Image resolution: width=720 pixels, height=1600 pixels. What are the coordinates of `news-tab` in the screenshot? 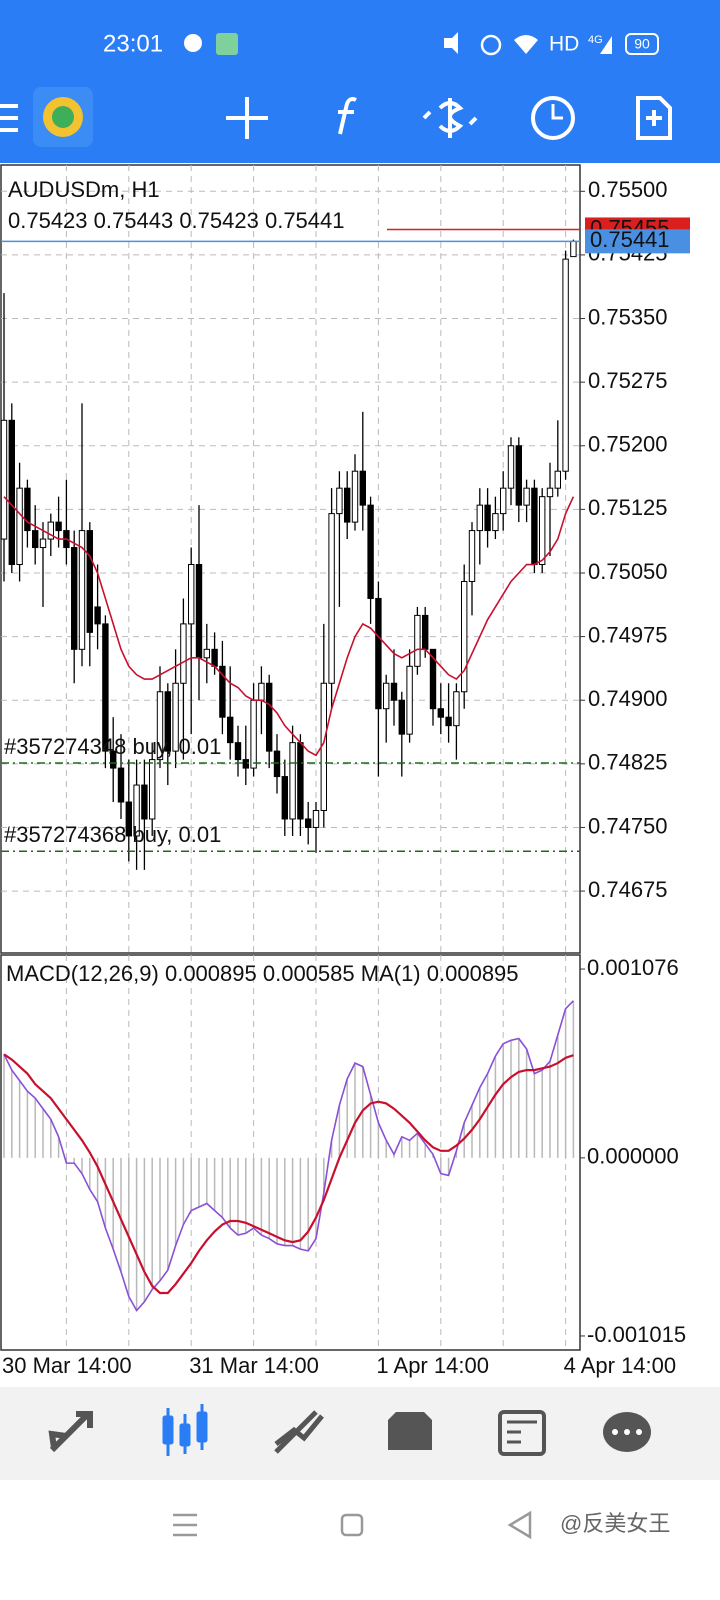 It's located at (522, 1433).